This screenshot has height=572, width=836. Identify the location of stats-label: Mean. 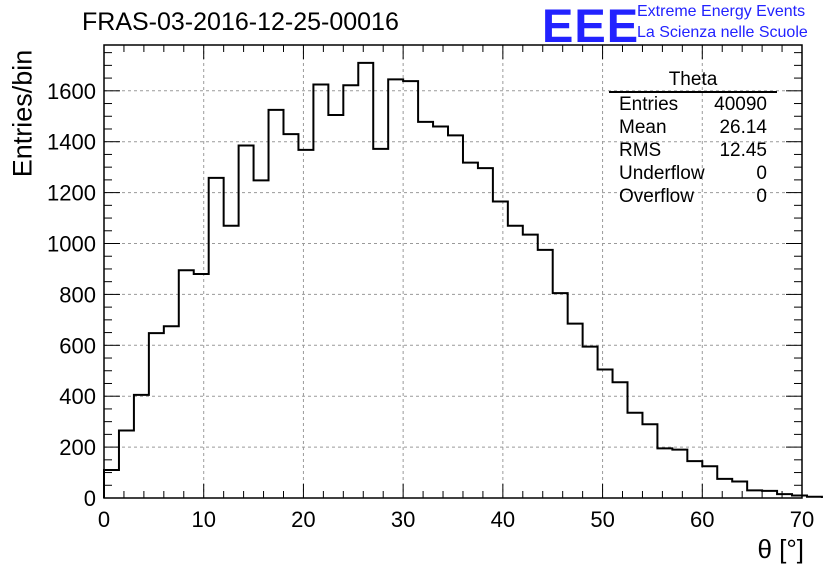
(643, 127).